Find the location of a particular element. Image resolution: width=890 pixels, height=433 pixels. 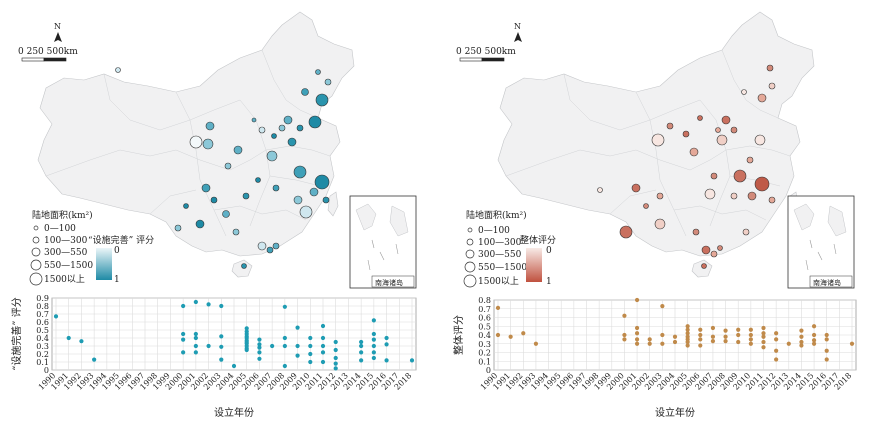

y-tick-label: 0.8 is located at coordinates (42, 306).